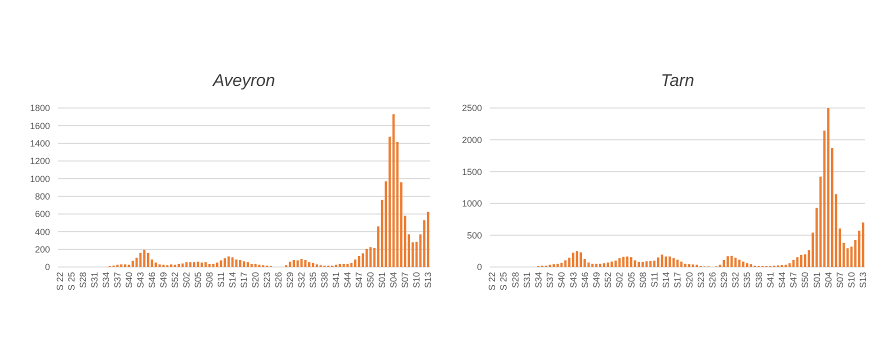 This screenshot has height=350, width=870. What do you see at coordinates (631, 280) in the screenshot?
I see `x-tick-label: S05` at bounding box center [631, 280].